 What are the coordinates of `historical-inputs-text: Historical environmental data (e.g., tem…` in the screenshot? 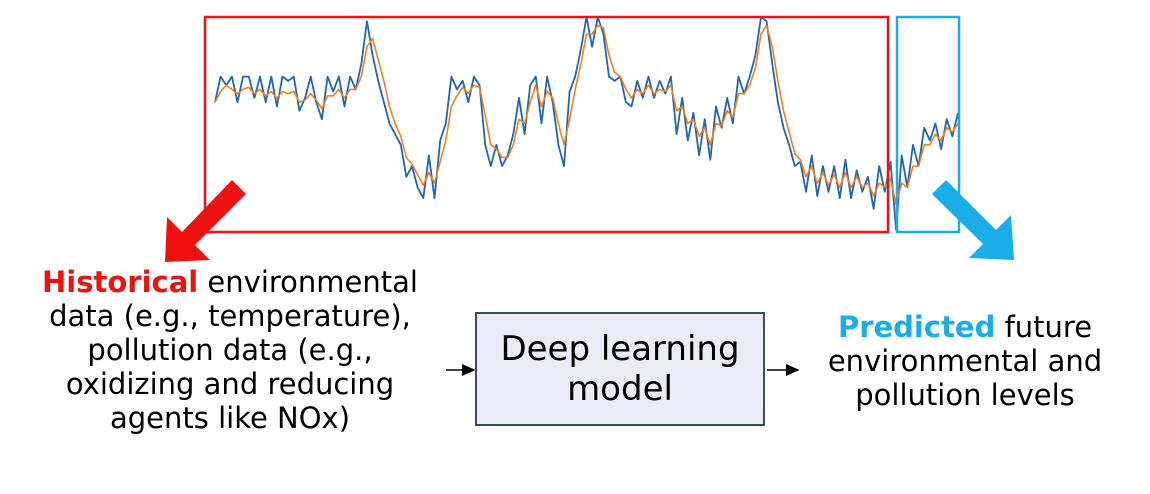 It's located at (230, 350).